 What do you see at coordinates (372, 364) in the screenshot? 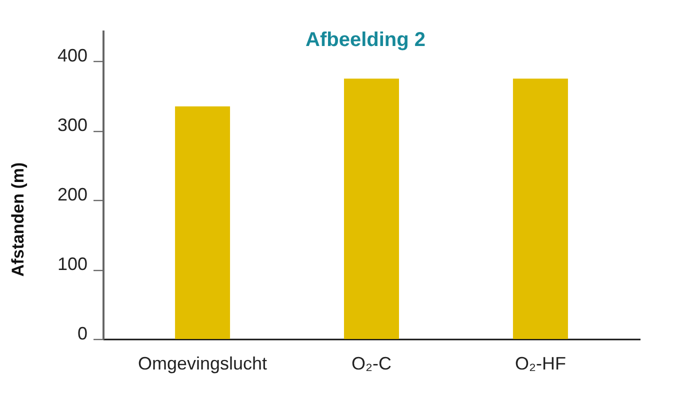
I see `x-tick-label: O₂-C` at bounding box center [372, 364].